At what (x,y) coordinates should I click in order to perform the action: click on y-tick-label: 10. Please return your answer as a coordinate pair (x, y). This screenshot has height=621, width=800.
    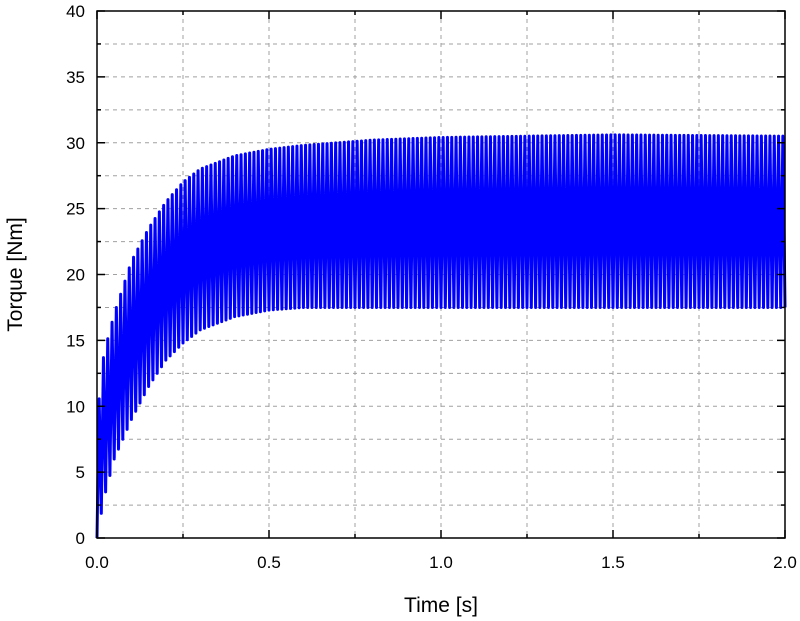
    Looking at the image, I should click on (75, 406).